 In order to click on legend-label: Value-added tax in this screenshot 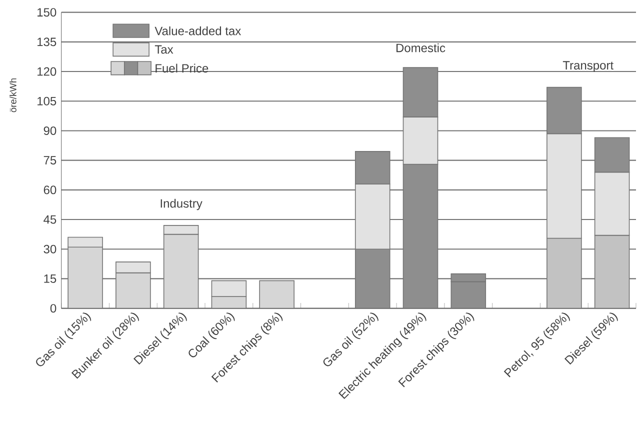, I will do `click(198, 31)`.